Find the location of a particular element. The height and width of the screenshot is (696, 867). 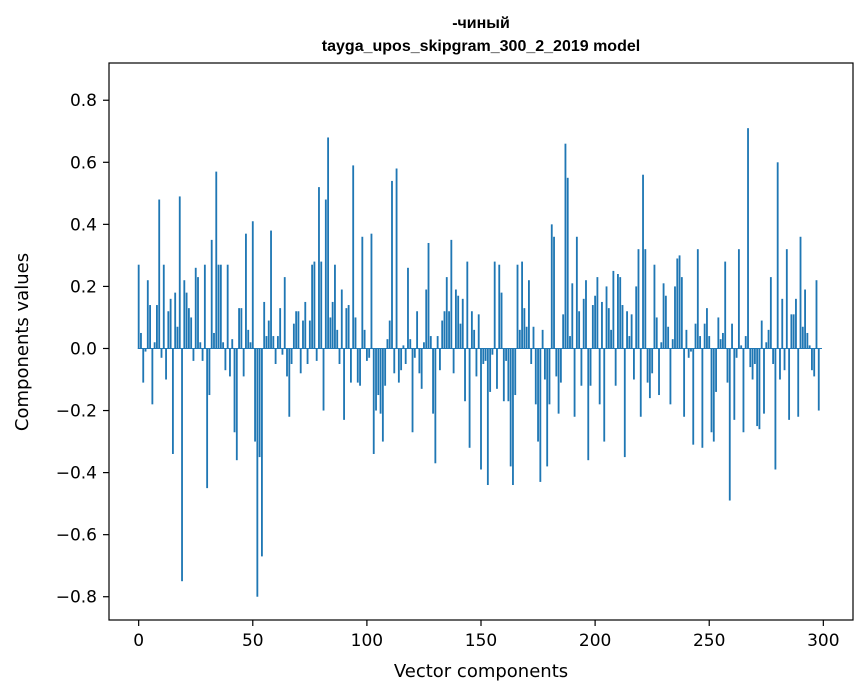

x-tick-label: 50 is located at coordinates (253, 641).